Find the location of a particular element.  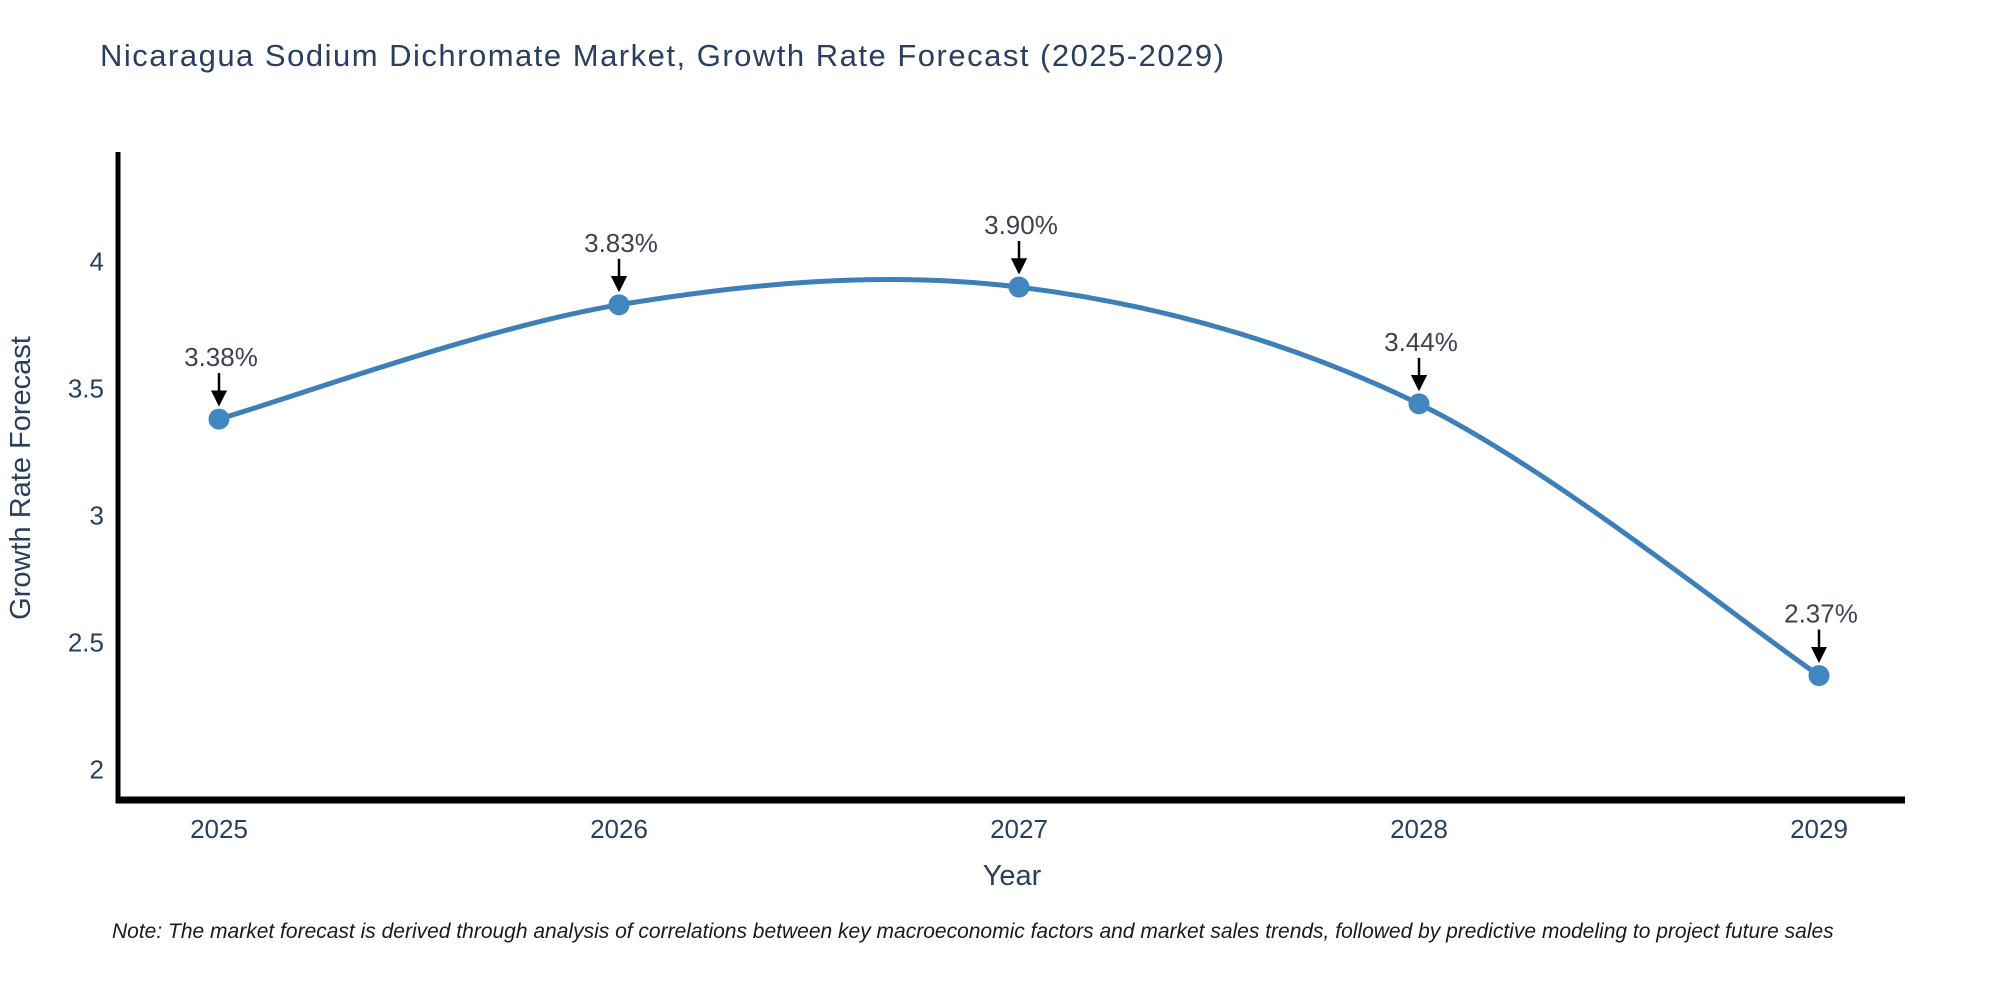

y-tick-label: 3.5 is located at coordinates (86, 389).